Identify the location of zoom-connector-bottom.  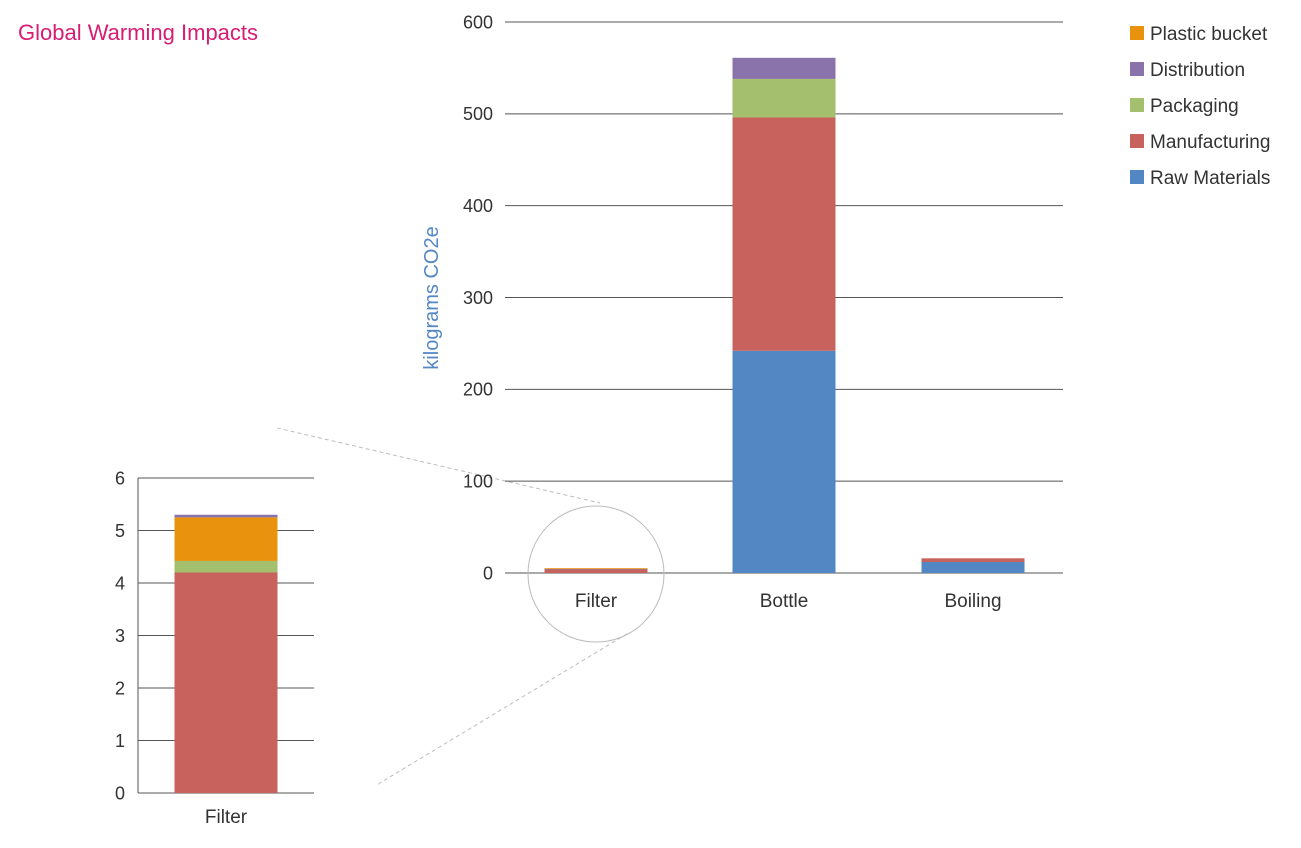
(495, 713).